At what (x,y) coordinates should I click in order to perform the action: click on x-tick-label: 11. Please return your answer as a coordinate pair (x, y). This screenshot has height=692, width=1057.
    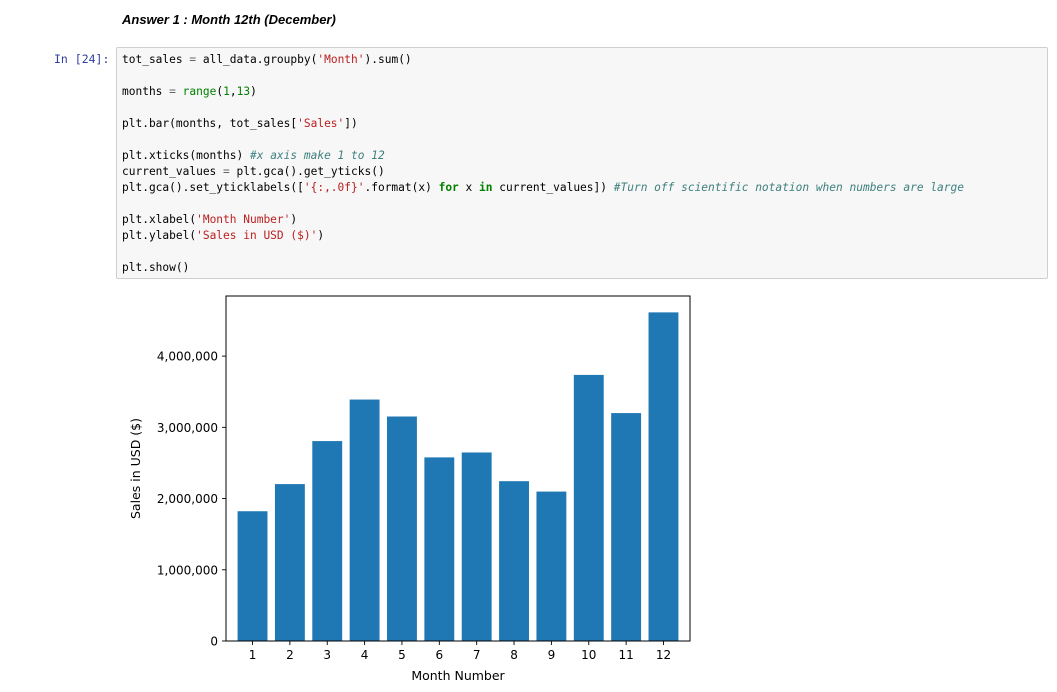
    Looking at the image, I should click on (625, 655).